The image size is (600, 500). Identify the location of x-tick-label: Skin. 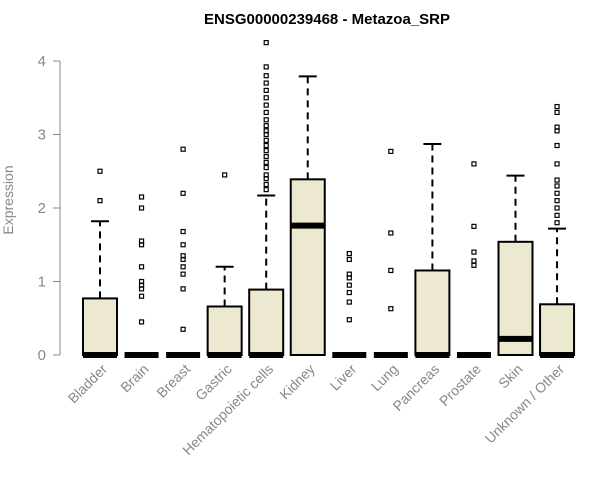
(510, 376).